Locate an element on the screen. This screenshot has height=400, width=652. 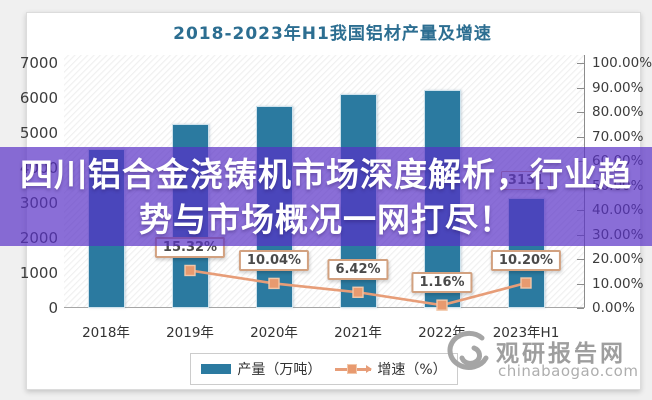
watermark-domain: chinabaogao.com is located at coordinates (568, 371).